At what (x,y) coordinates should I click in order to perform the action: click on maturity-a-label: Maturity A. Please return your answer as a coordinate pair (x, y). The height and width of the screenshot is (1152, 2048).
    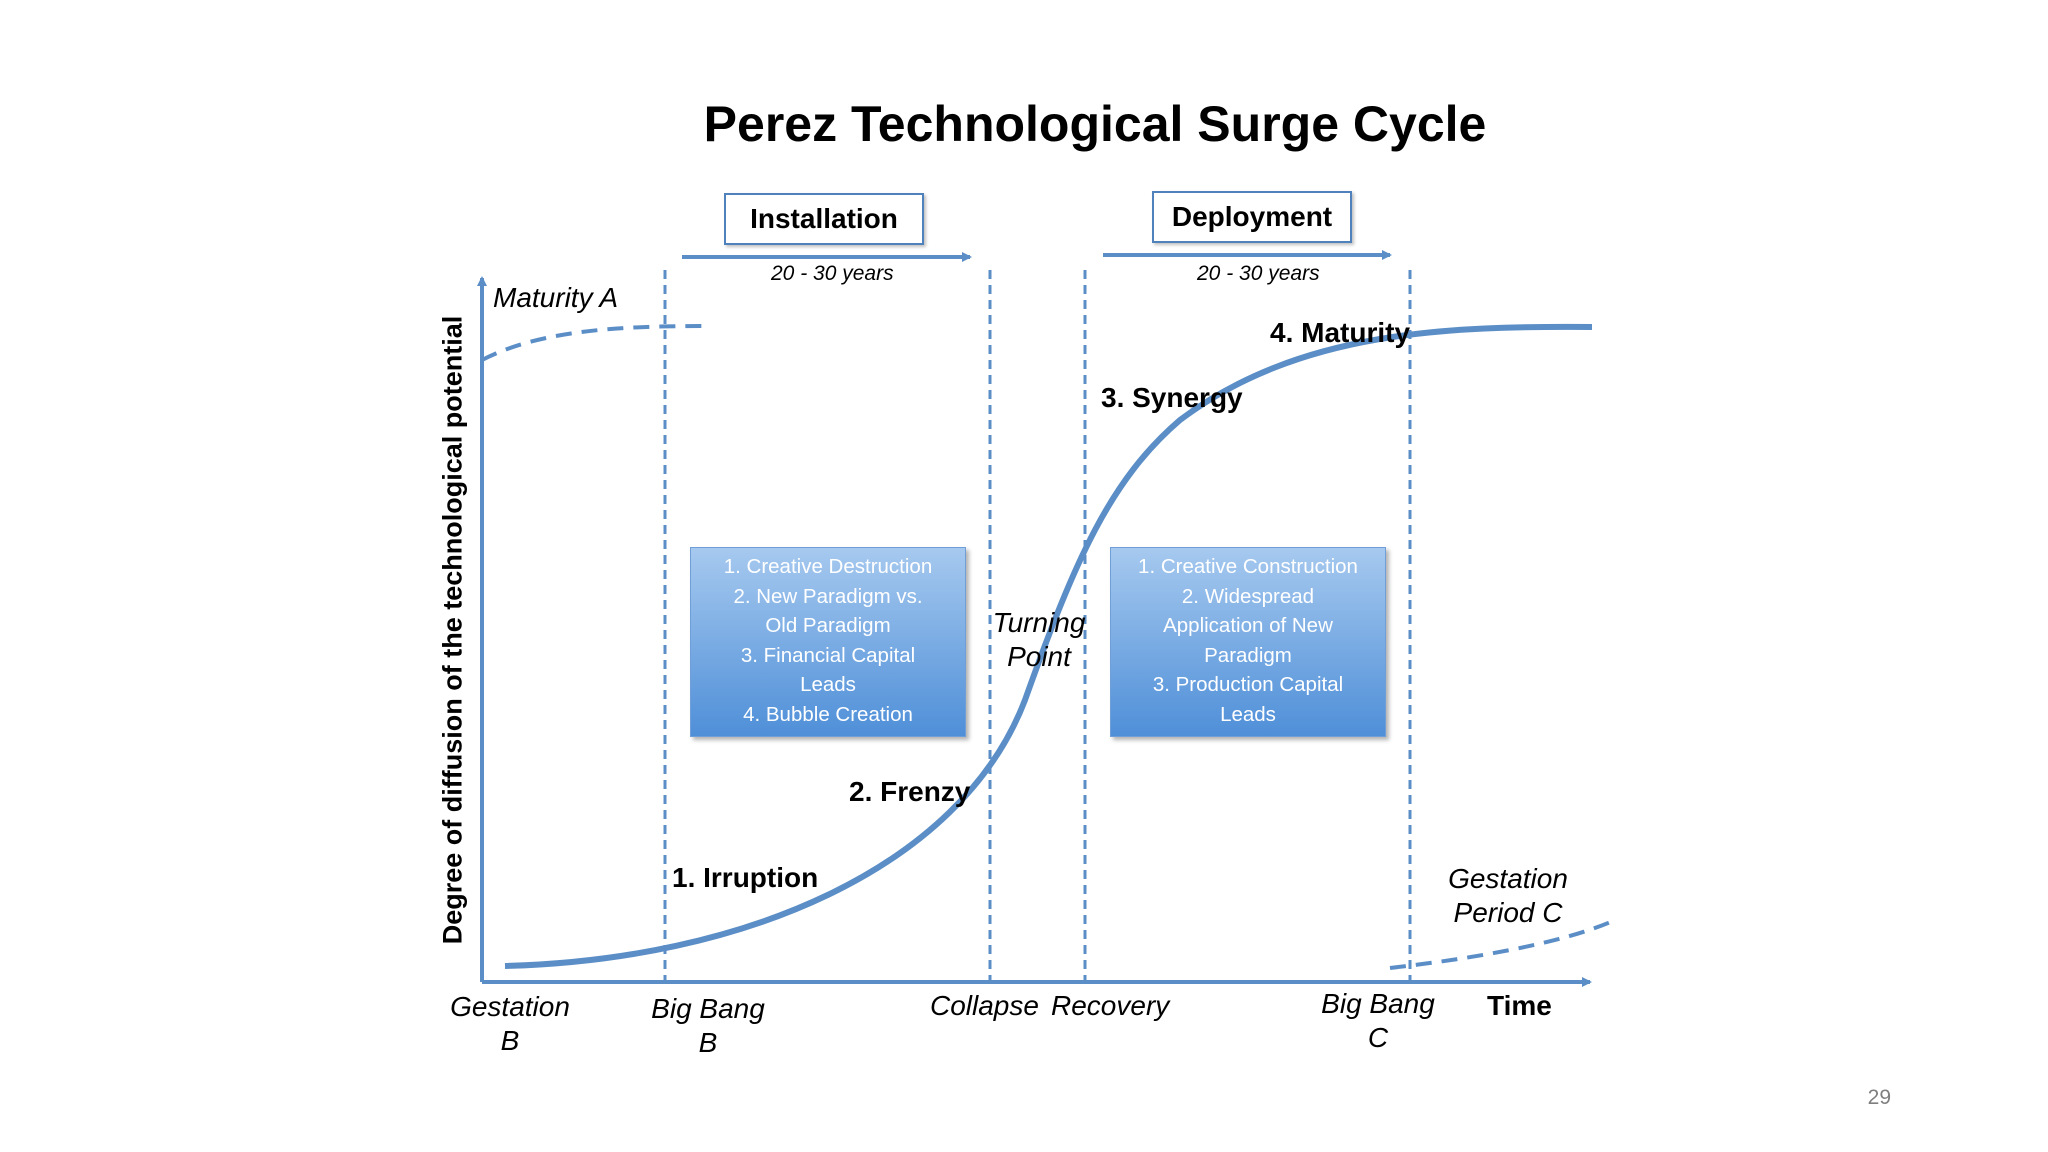
    Looking at the image, I should click on (555, 297).